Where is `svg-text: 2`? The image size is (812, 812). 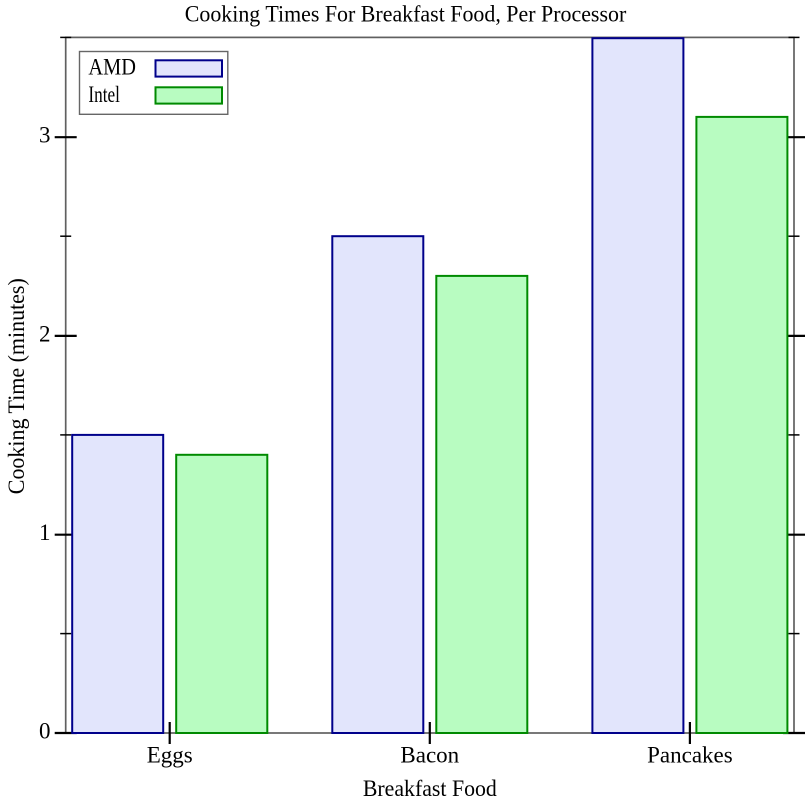
svg-text: 2 is located at coordinates (45, 333).